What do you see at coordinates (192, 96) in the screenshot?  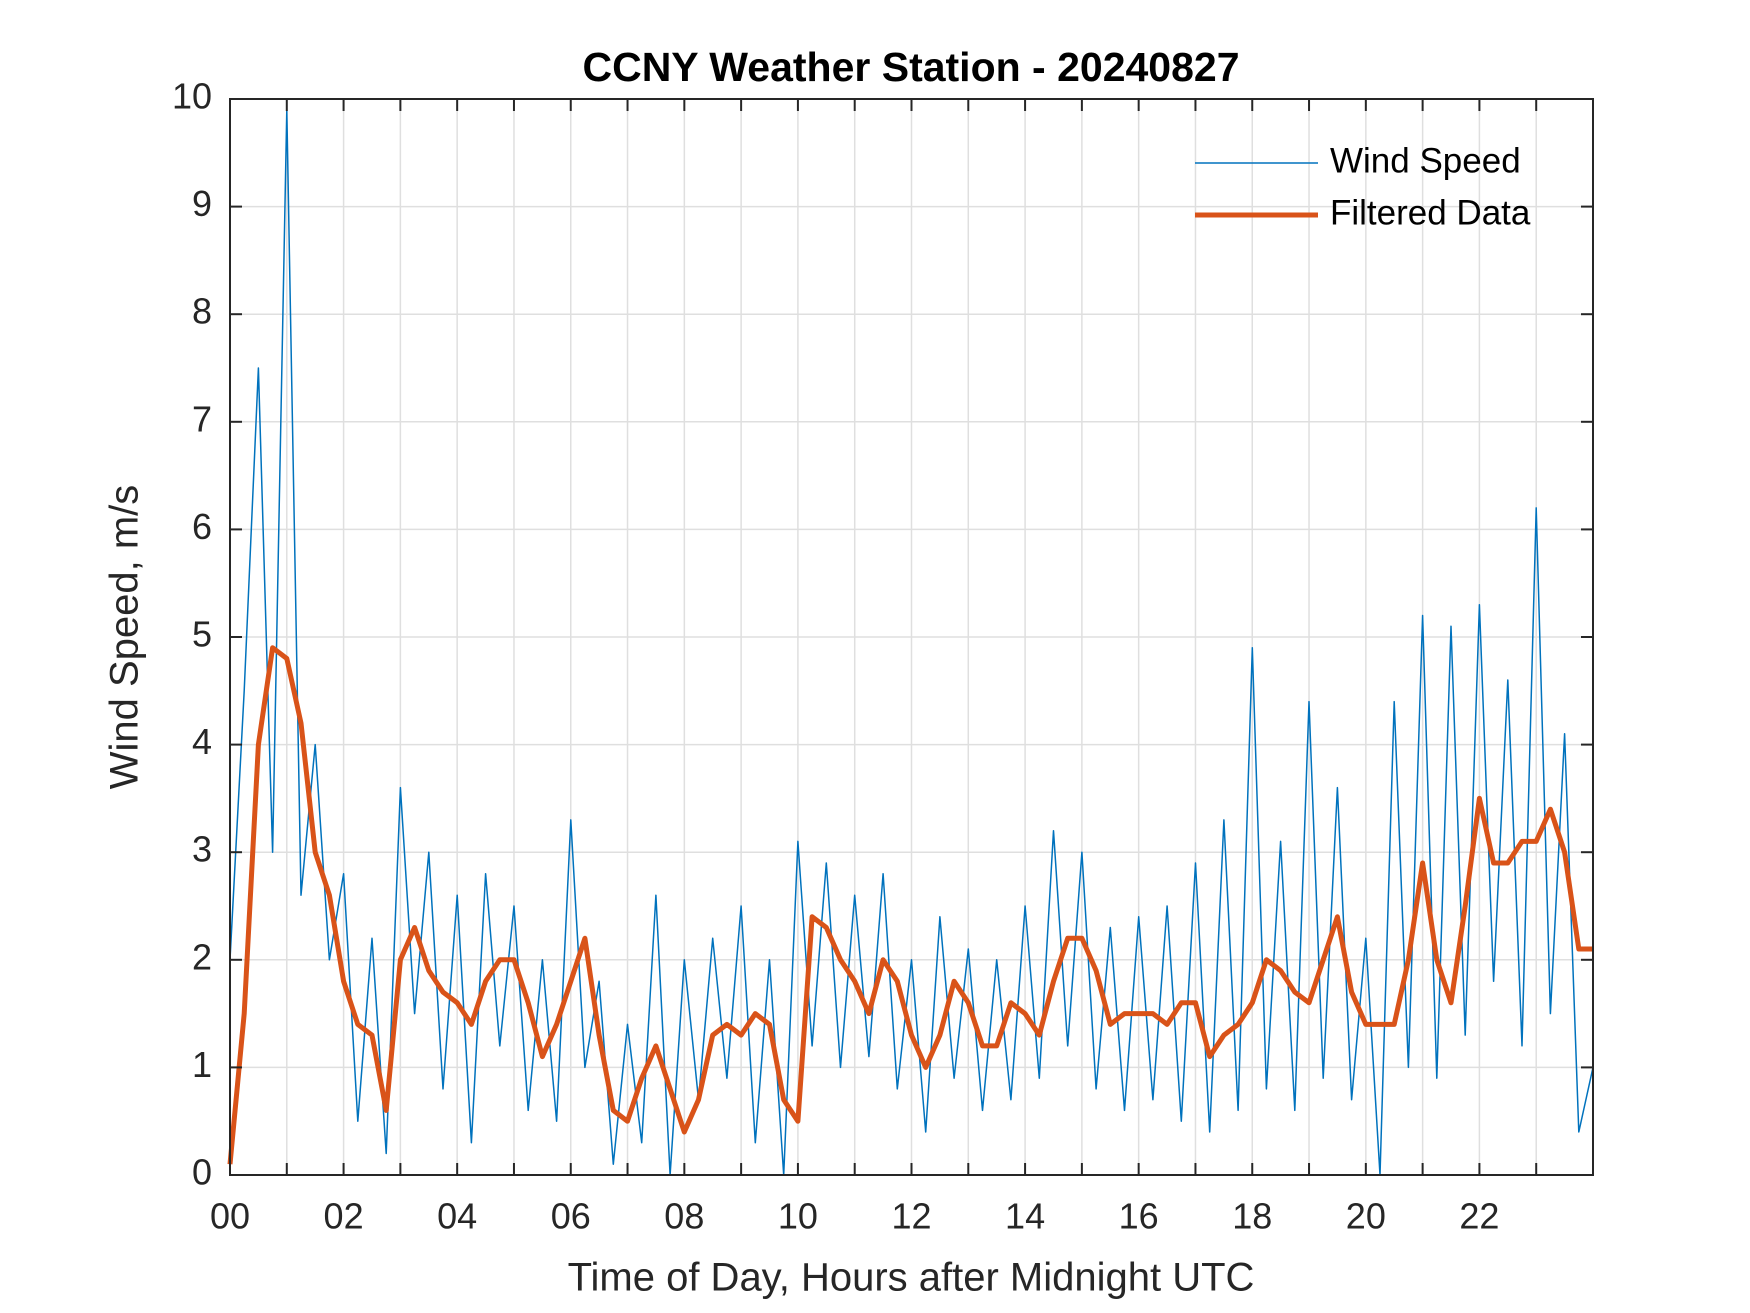 I see `y-tick-label: 10` at bounding box center [192, 96].